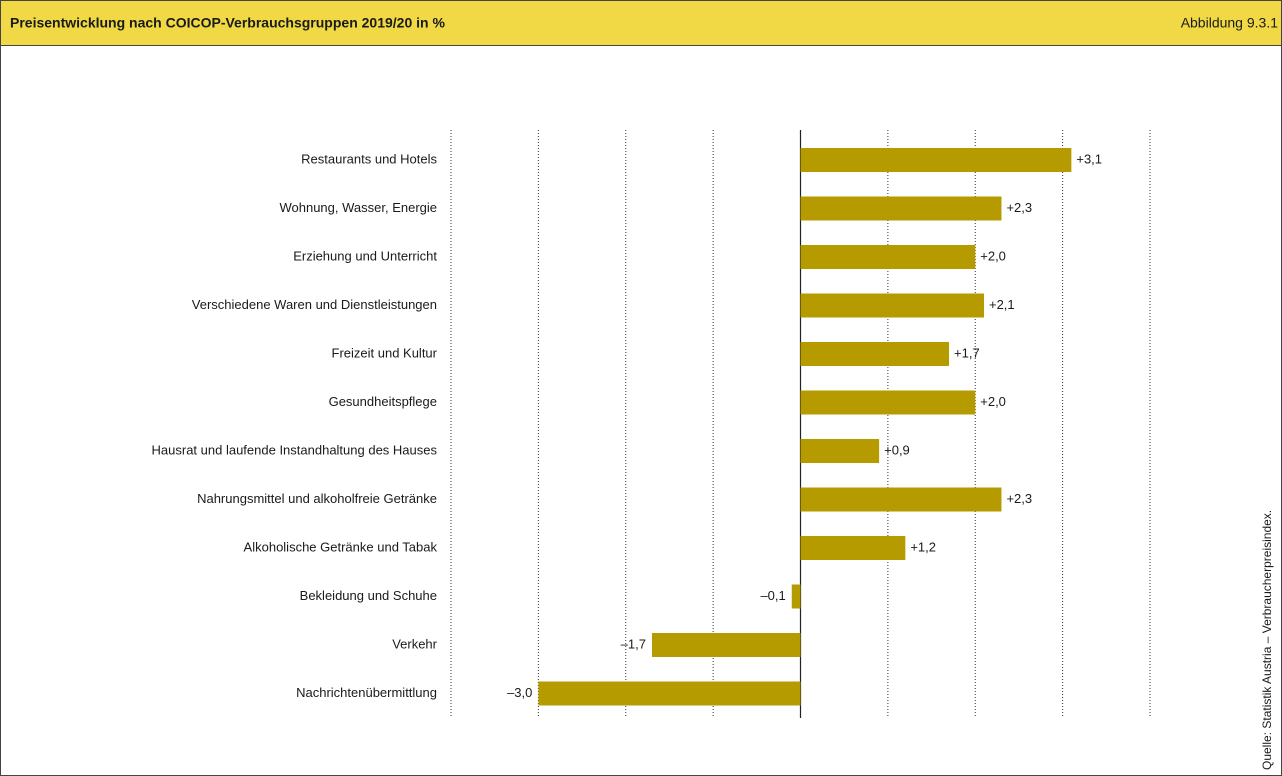  I want to click on category-label: Bekleidung und Schuhe, so click(368, 595).